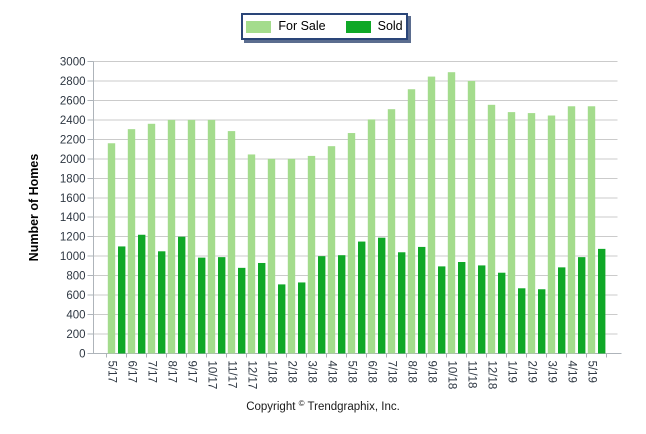  Describe the element at coordinates (112, 372) in the screenshot. I see `x-tick-label: 5/17` at that location.